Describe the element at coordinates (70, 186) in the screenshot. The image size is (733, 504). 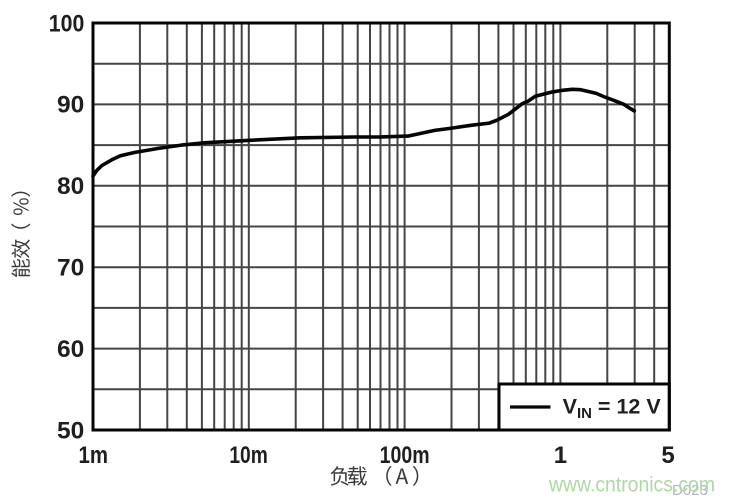
I see `svg-text: 80` at that location.